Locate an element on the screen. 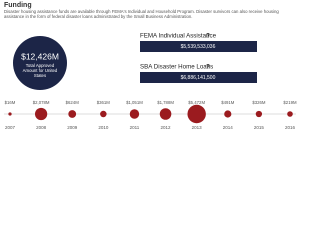  timeline-amount: $361M is located at coordinates (104, 102).